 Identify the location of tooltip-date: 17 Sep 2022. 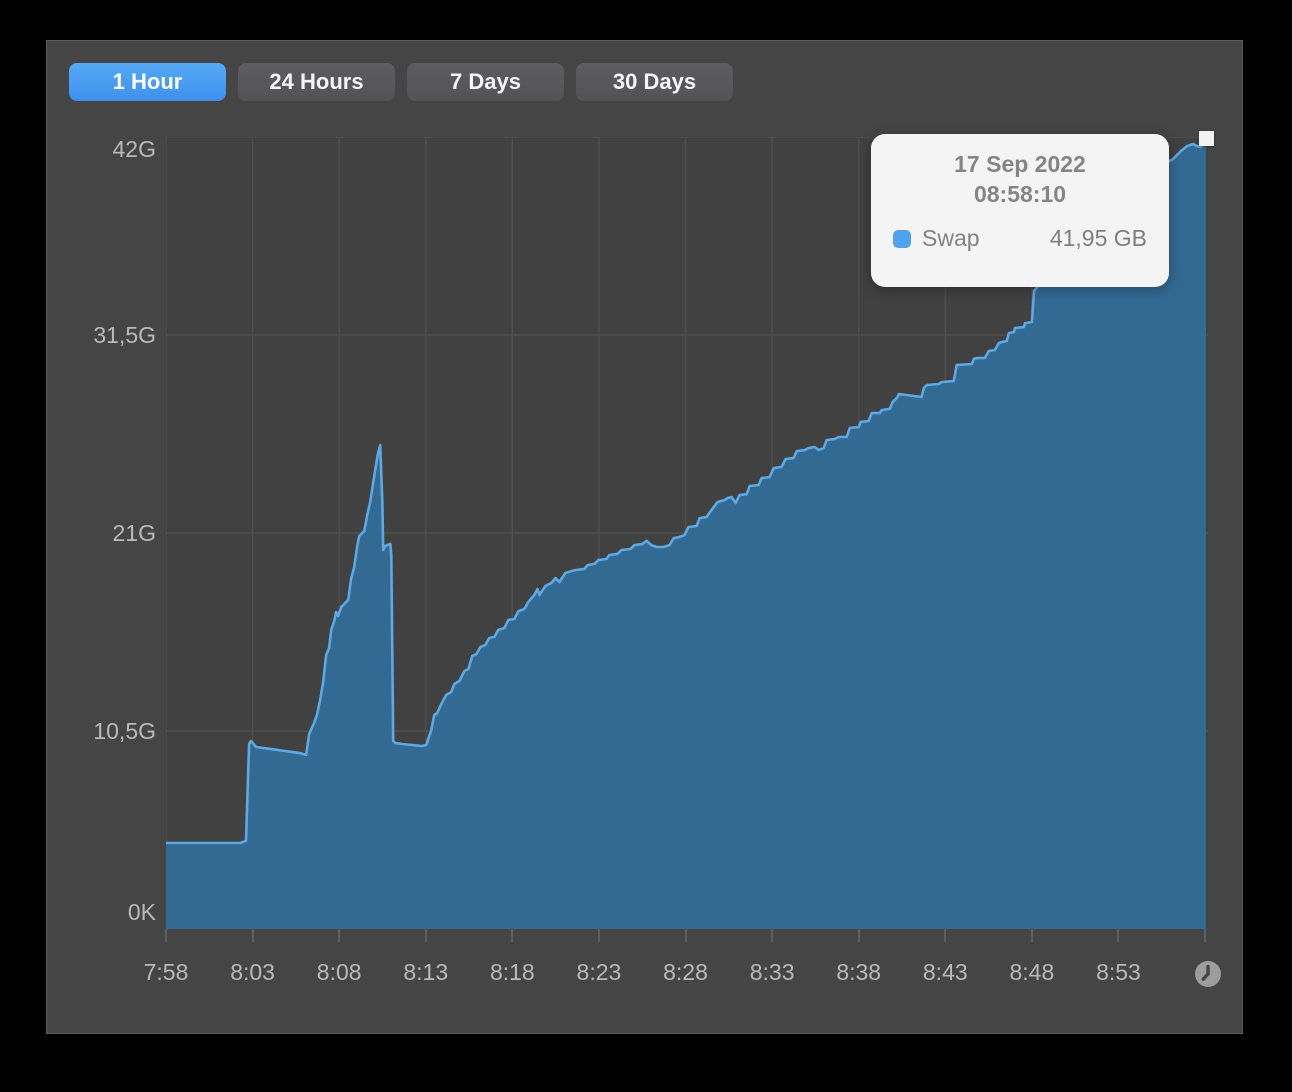
(1020, 164).